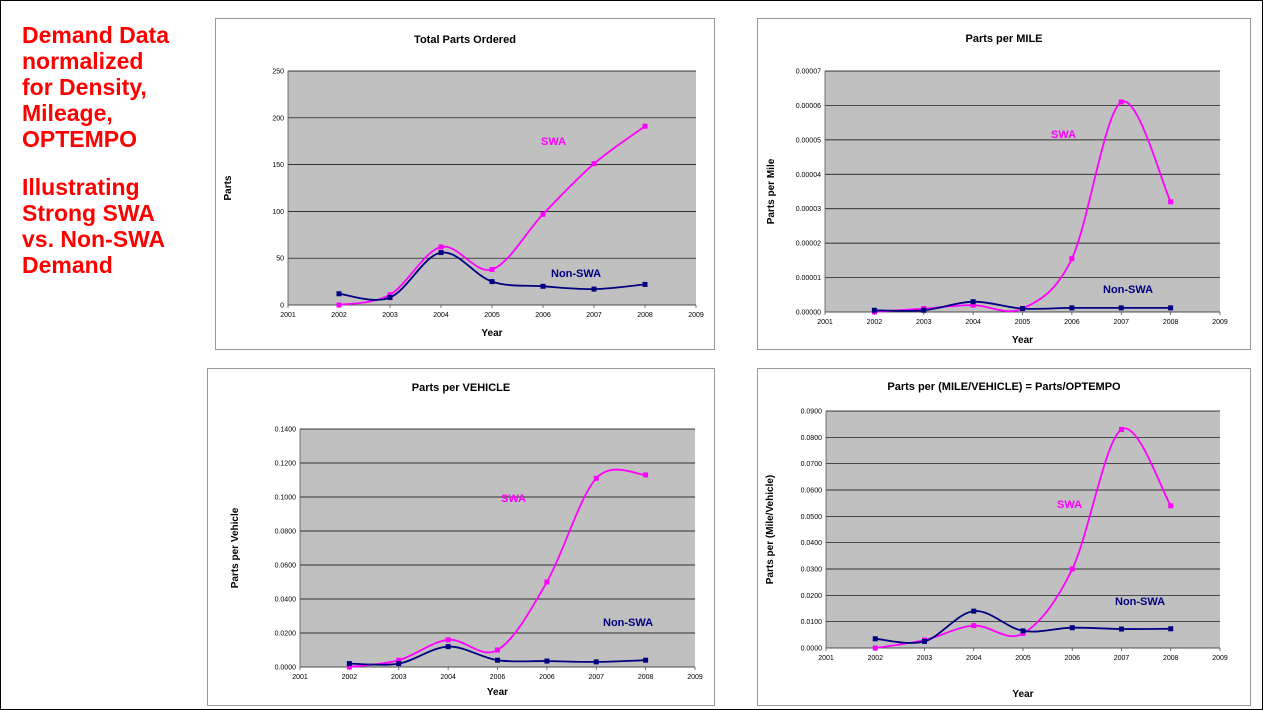 This screenshot has height=710, width=1263. Describe the element at coordinates (812, 570) in the screenshot. I see `y-tick-label: 0.0300` at that location.